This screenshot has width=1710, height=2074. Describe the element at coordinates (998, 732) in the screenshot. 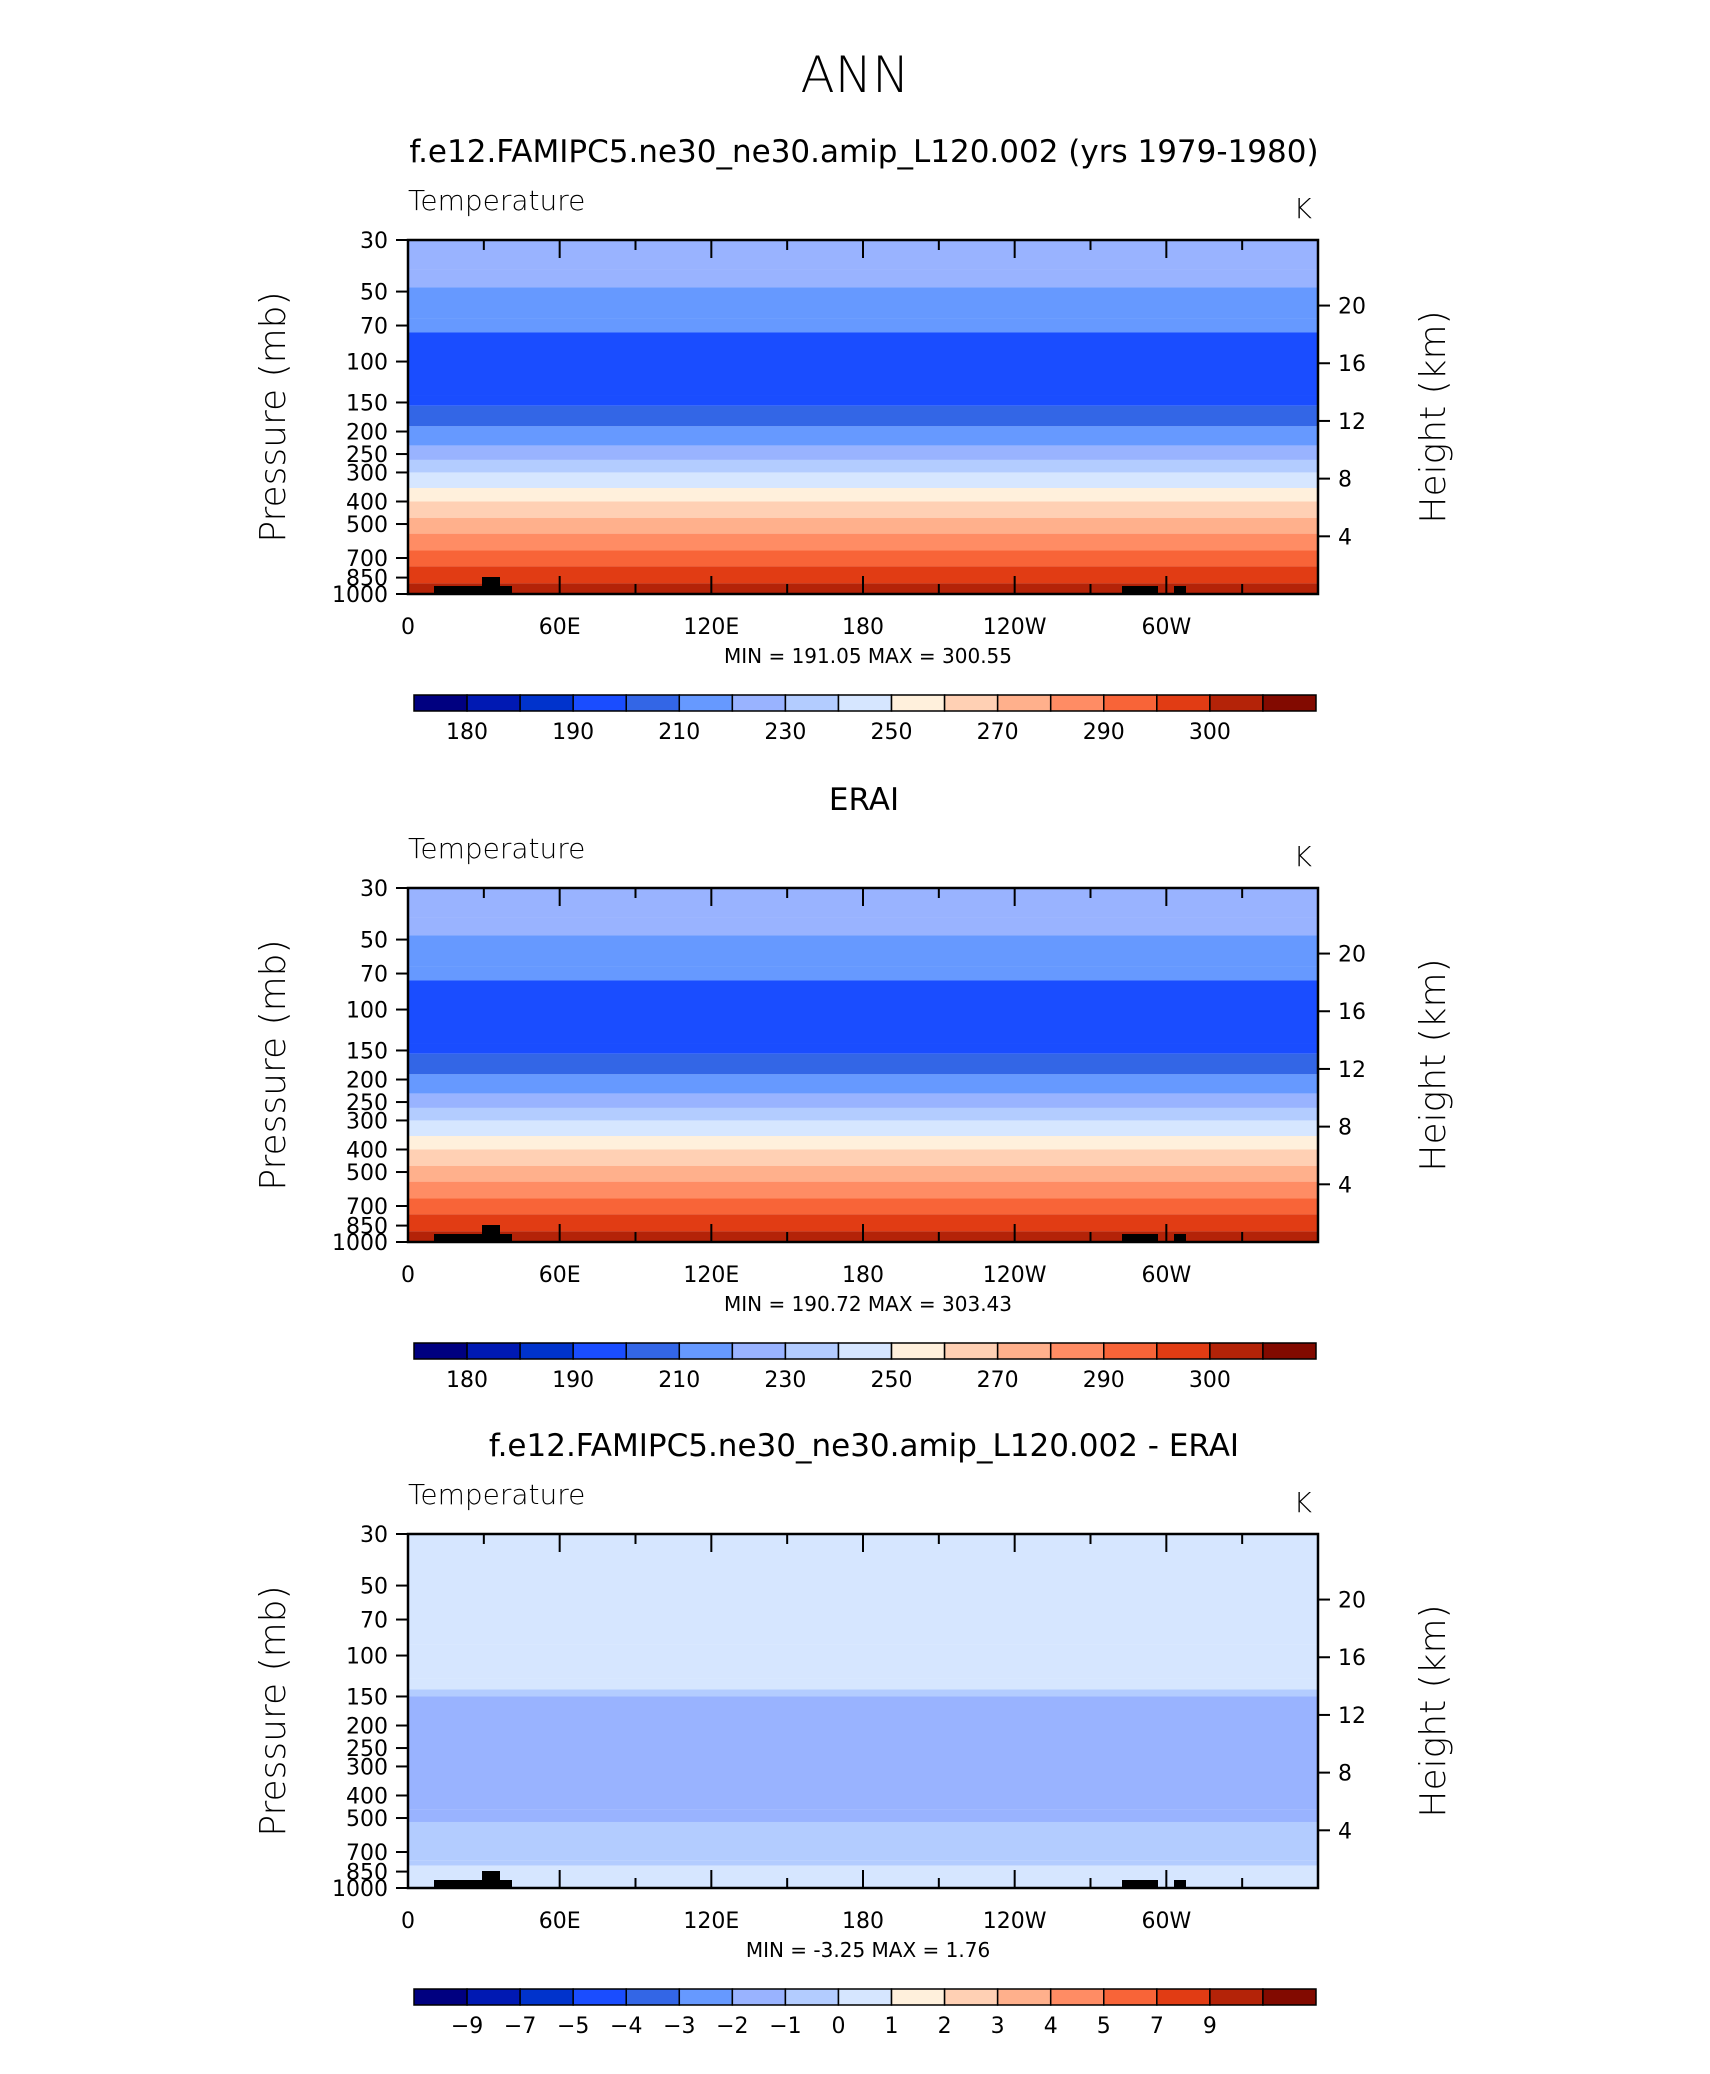

I see `colorbar-label: 270` at that location.